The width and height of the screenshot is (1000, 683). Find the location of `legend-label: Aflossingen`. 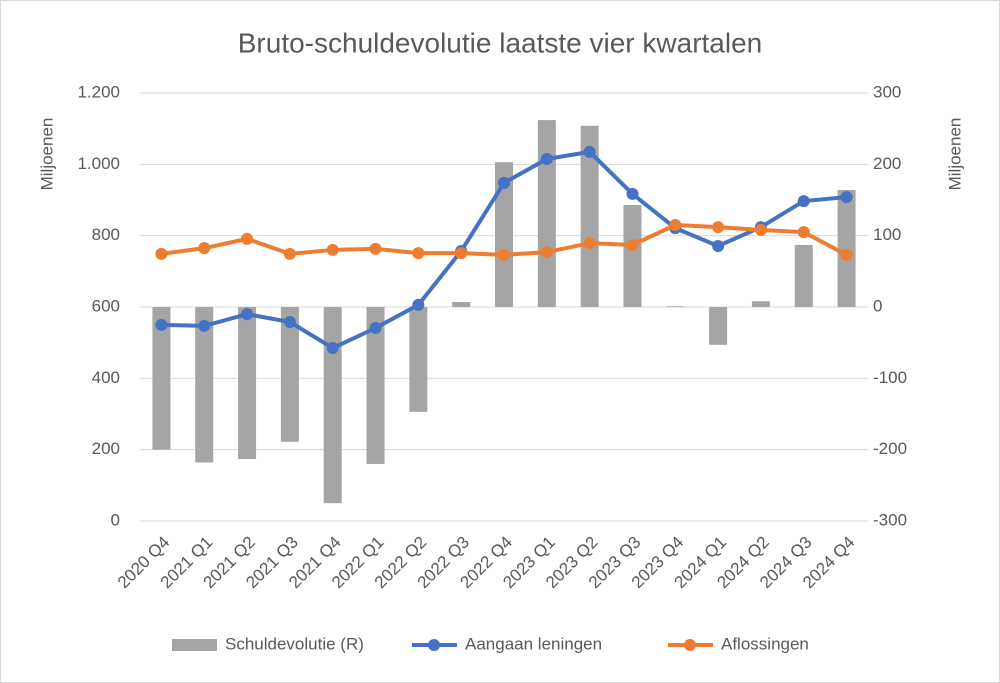

legend-label: Aflossingen is located at coordinates (765, 643).